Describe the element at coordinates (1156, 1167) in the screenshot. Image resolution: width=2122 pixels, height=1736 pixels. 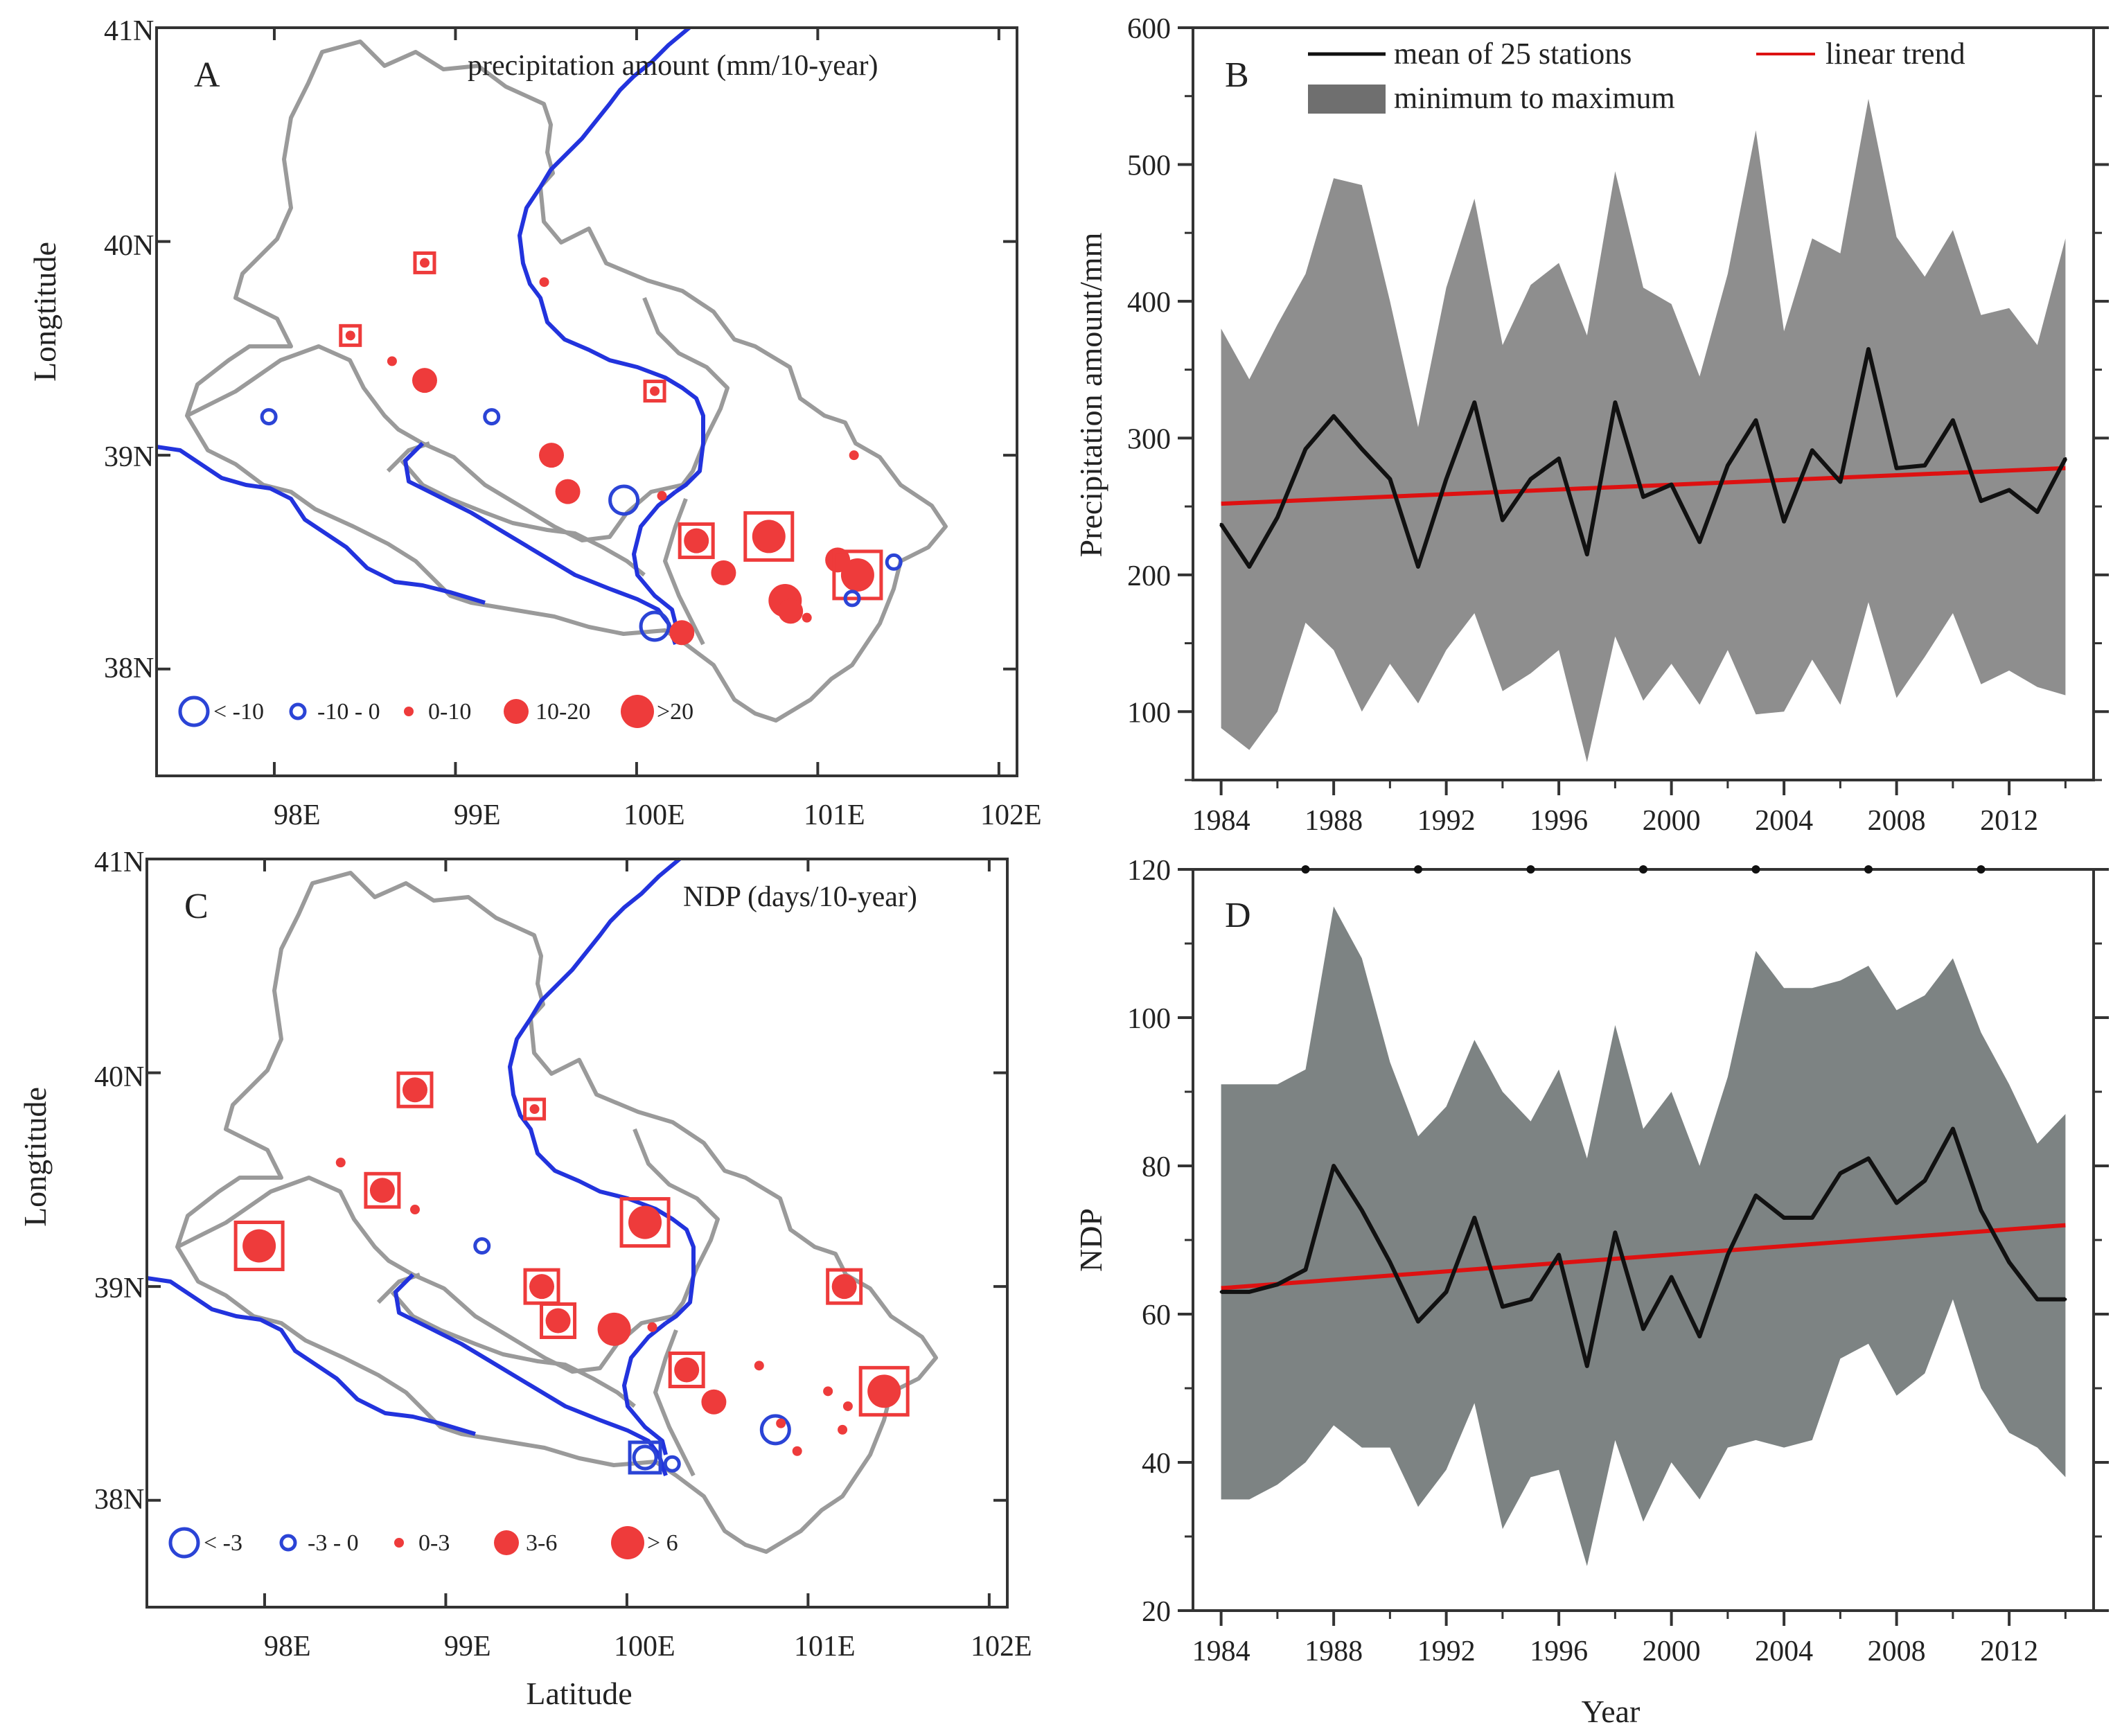
I see `panel-d-y-tick-label: 80` at that location.